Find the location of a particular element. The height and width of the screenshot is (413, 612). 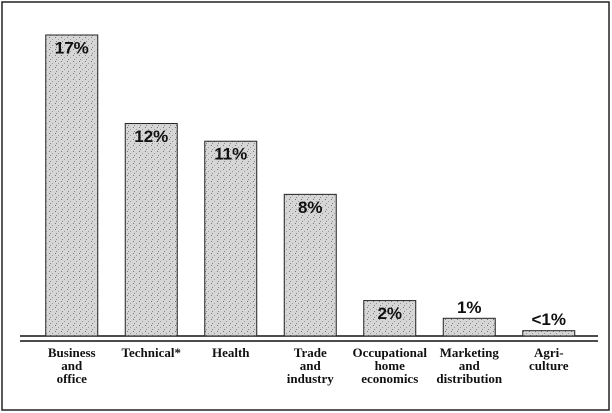

value-label: 2% is located at coordinates (389, 313).